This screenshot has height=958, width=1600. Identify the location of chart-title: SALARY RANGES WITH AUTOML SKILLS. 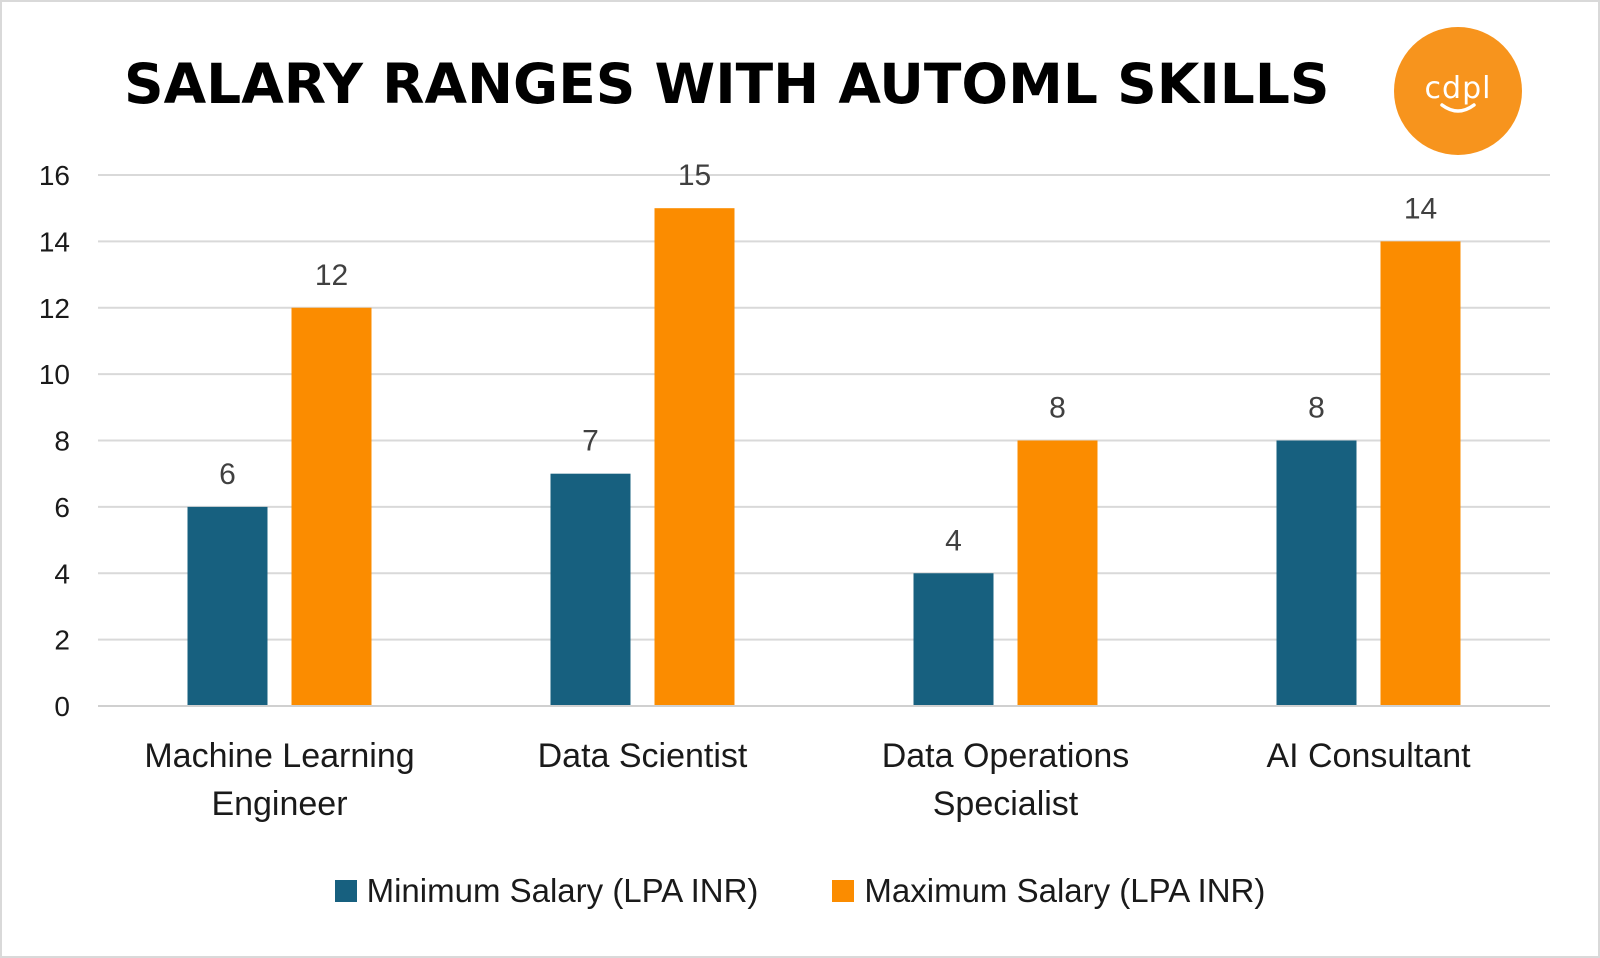
(727, 84).